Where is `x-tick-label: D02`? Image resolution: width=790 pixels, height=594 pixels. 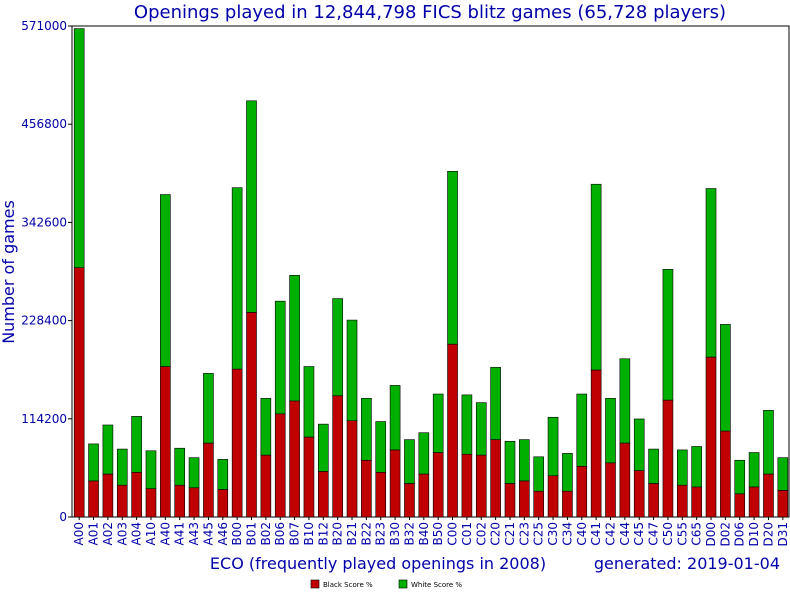 x-tick-label: D02 is located at coordinates (725, 534).